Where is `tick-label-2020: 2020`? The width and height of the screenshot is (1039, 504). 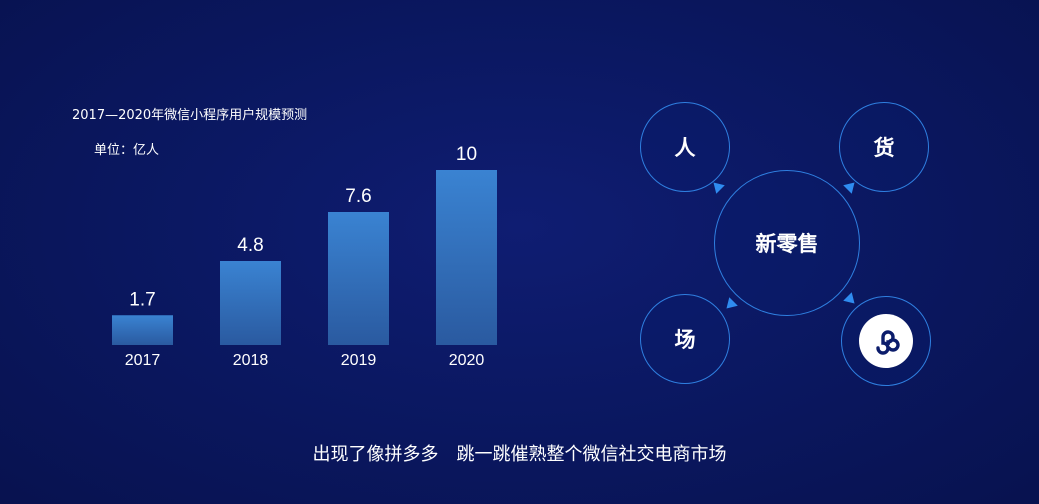
tick-label-2020: 2020 is located at coordinates (467, 360).